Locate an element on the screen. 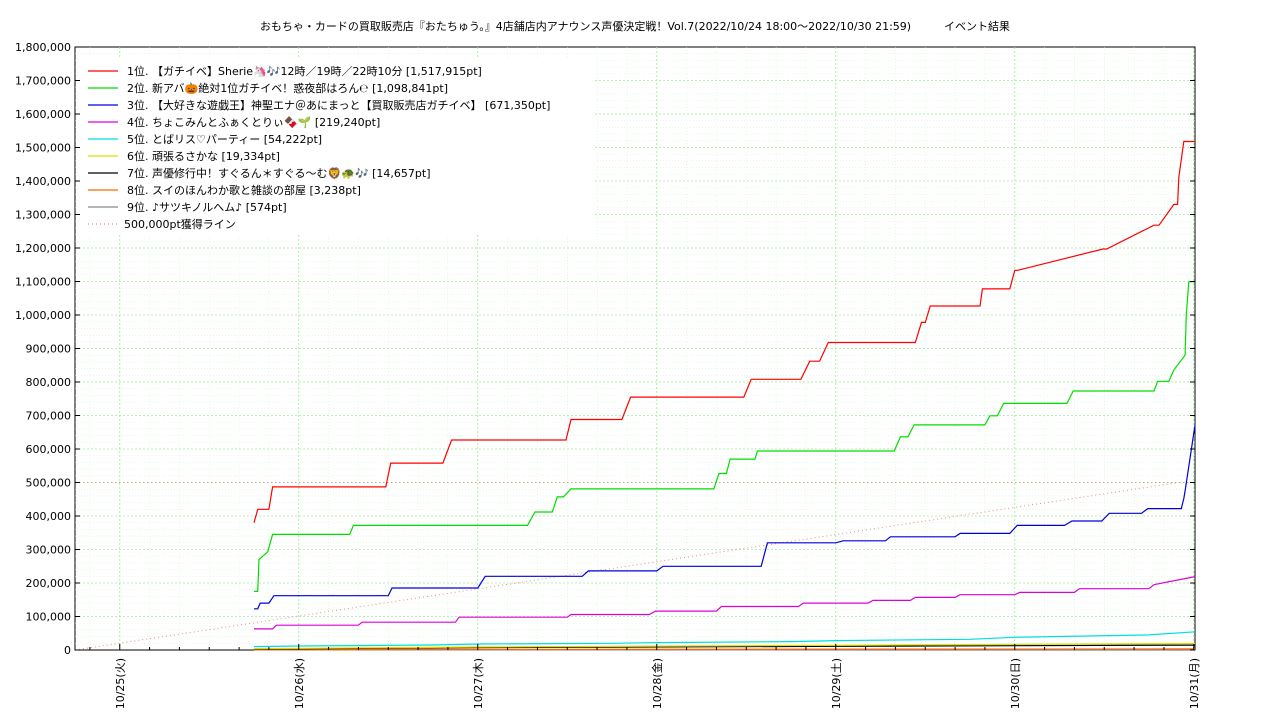 This screenshot has width=1280, height=720. x-tick-label: 10/25(火) is located at coordinates (120, 683).